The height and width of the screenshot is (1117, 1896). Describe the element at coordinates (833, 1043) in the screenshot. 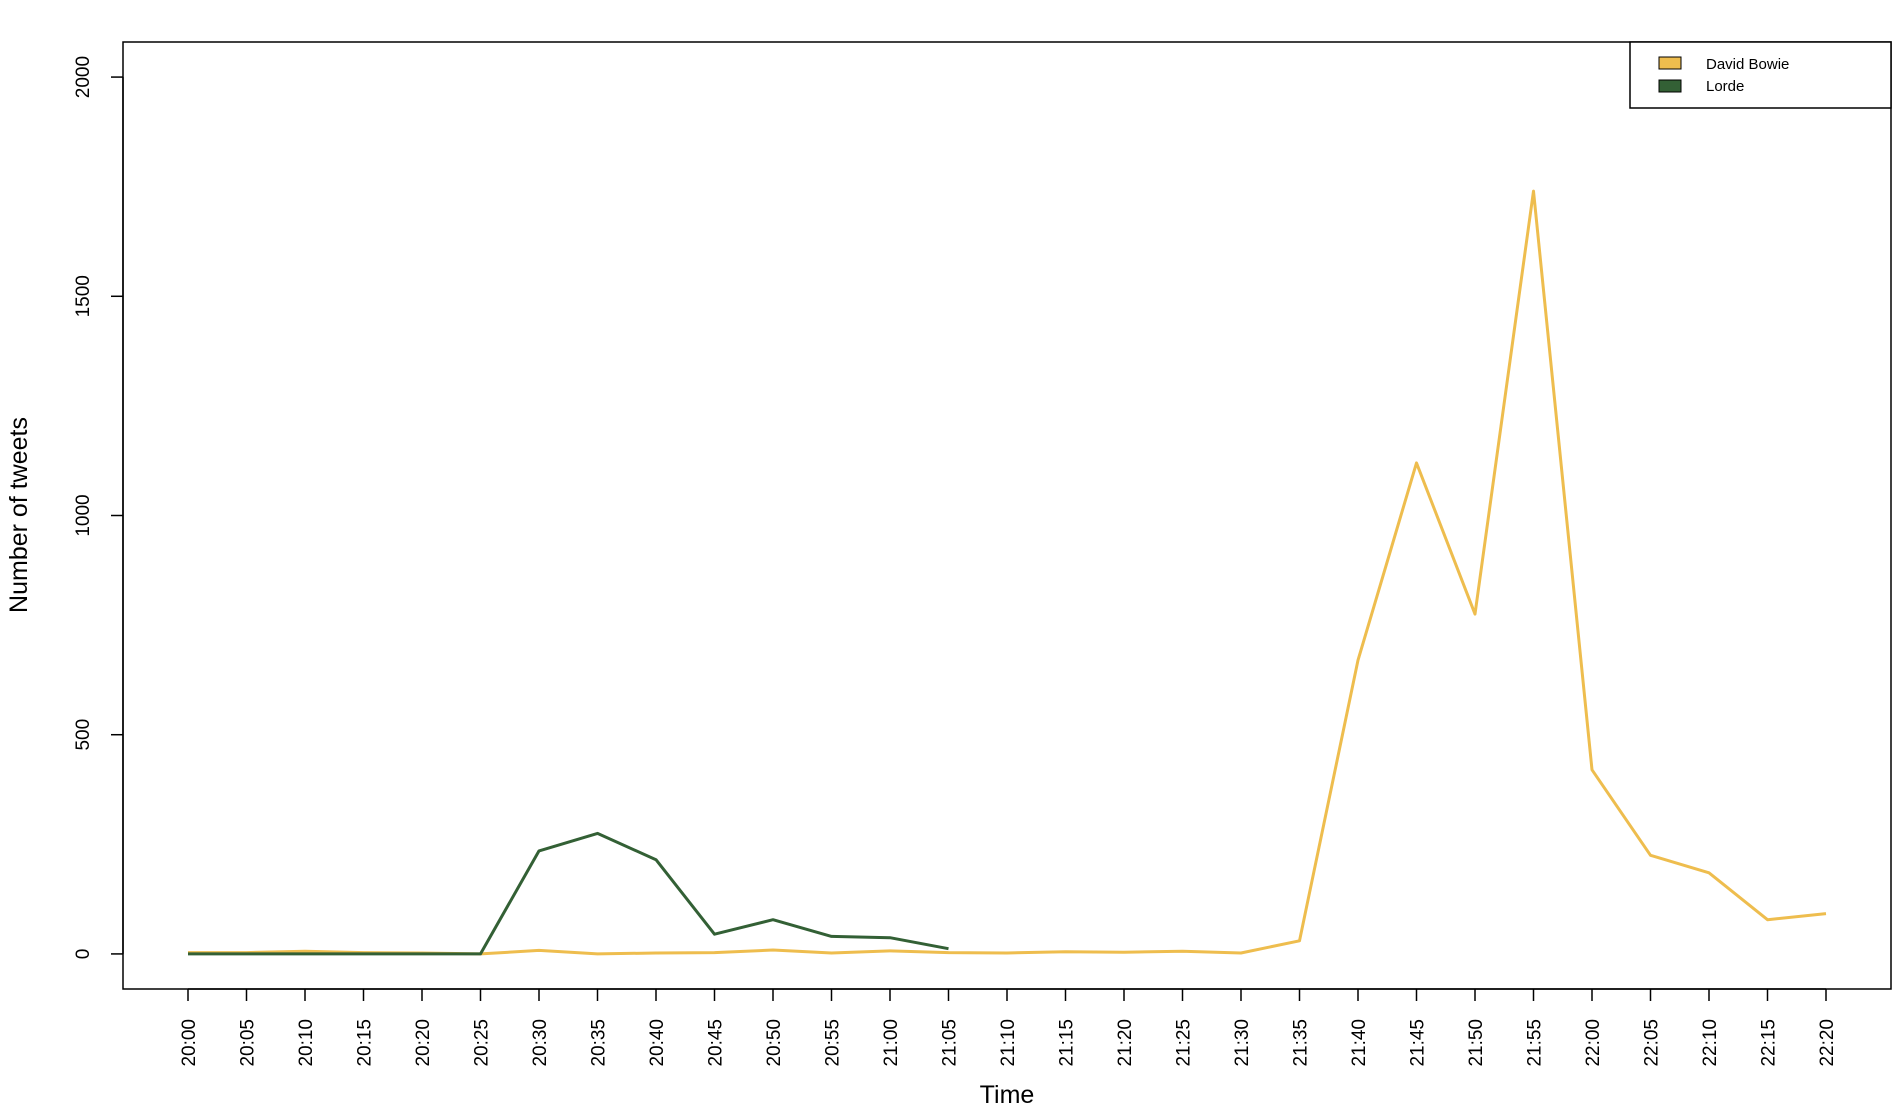

I see `x-tick-label-20-55: 20:55` at that location.